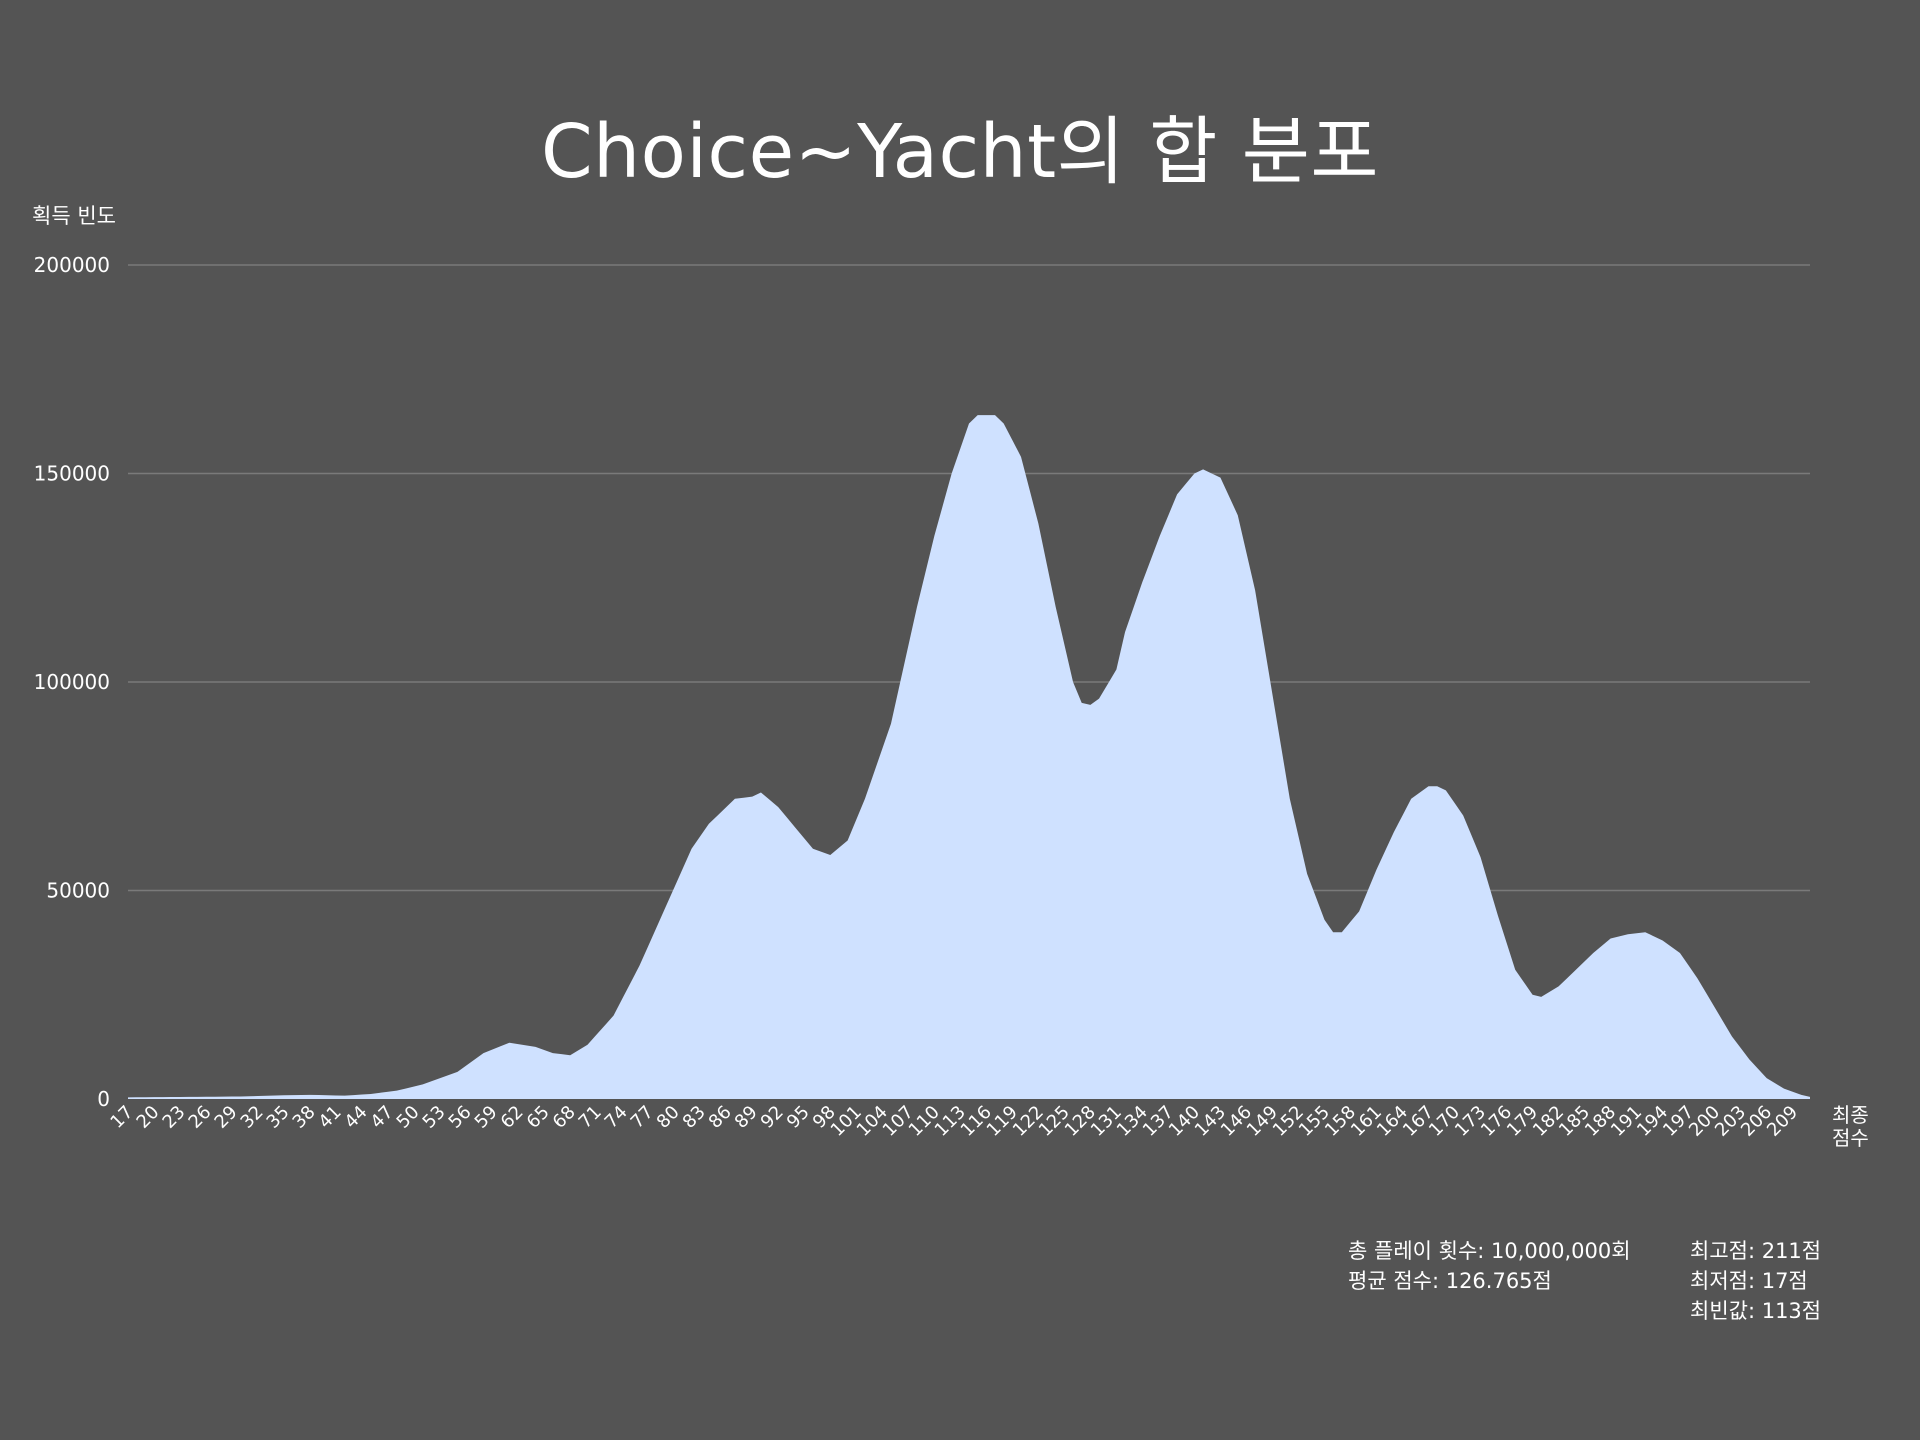  What do you see at coordinates (78, 891) in the screenshot?
I see `y-tick-label: 50000` at bounding box center [78, 891].